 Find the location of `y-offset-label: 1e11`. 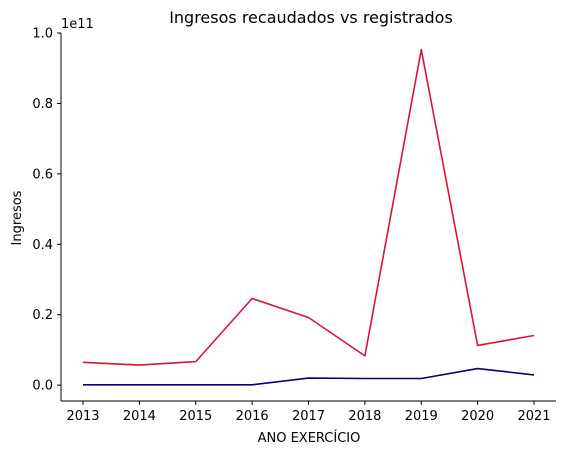

y-offset-label: 1e11 is located at coordinates (77, 24).